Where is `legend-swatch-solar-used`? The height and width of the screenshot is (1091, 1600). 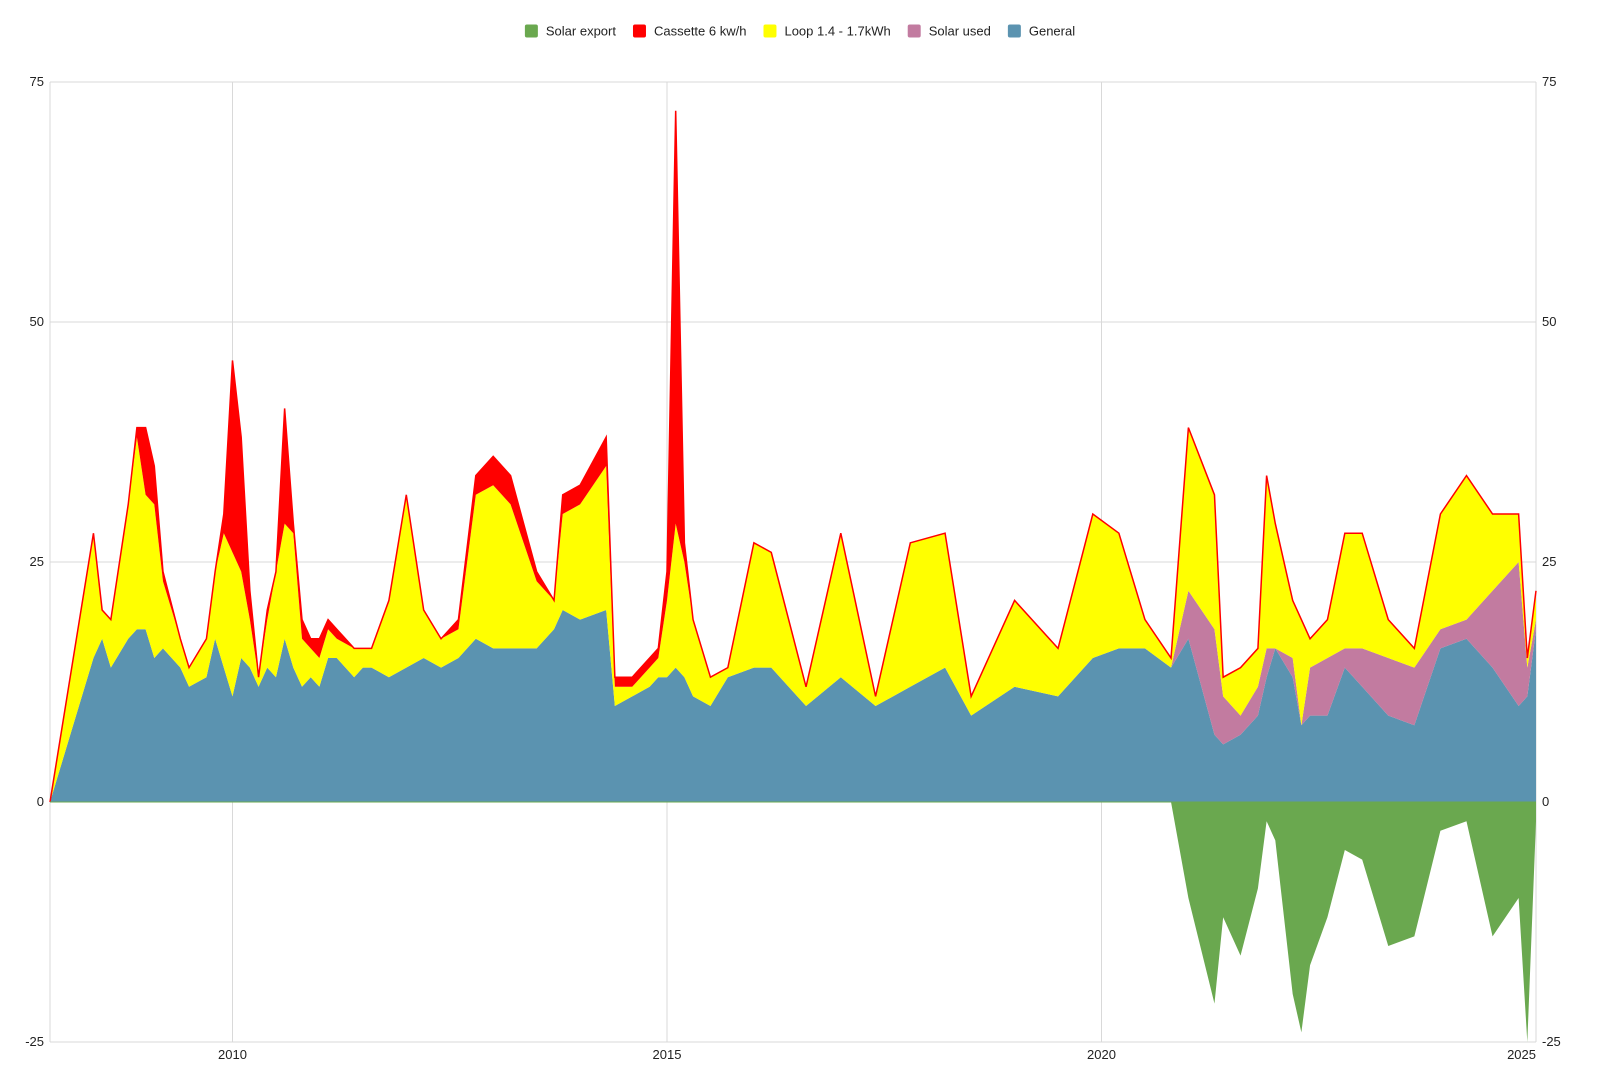
legend-swatch-solar-used is located at coordinates (914, 31).